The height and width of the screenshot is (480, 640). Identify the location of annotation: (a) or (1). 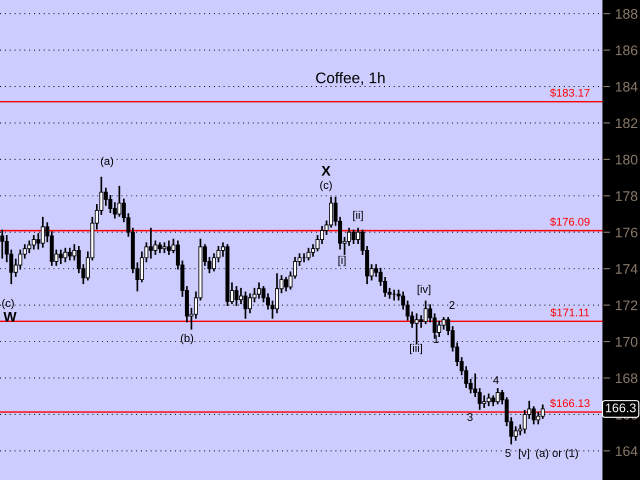
(557, 454).